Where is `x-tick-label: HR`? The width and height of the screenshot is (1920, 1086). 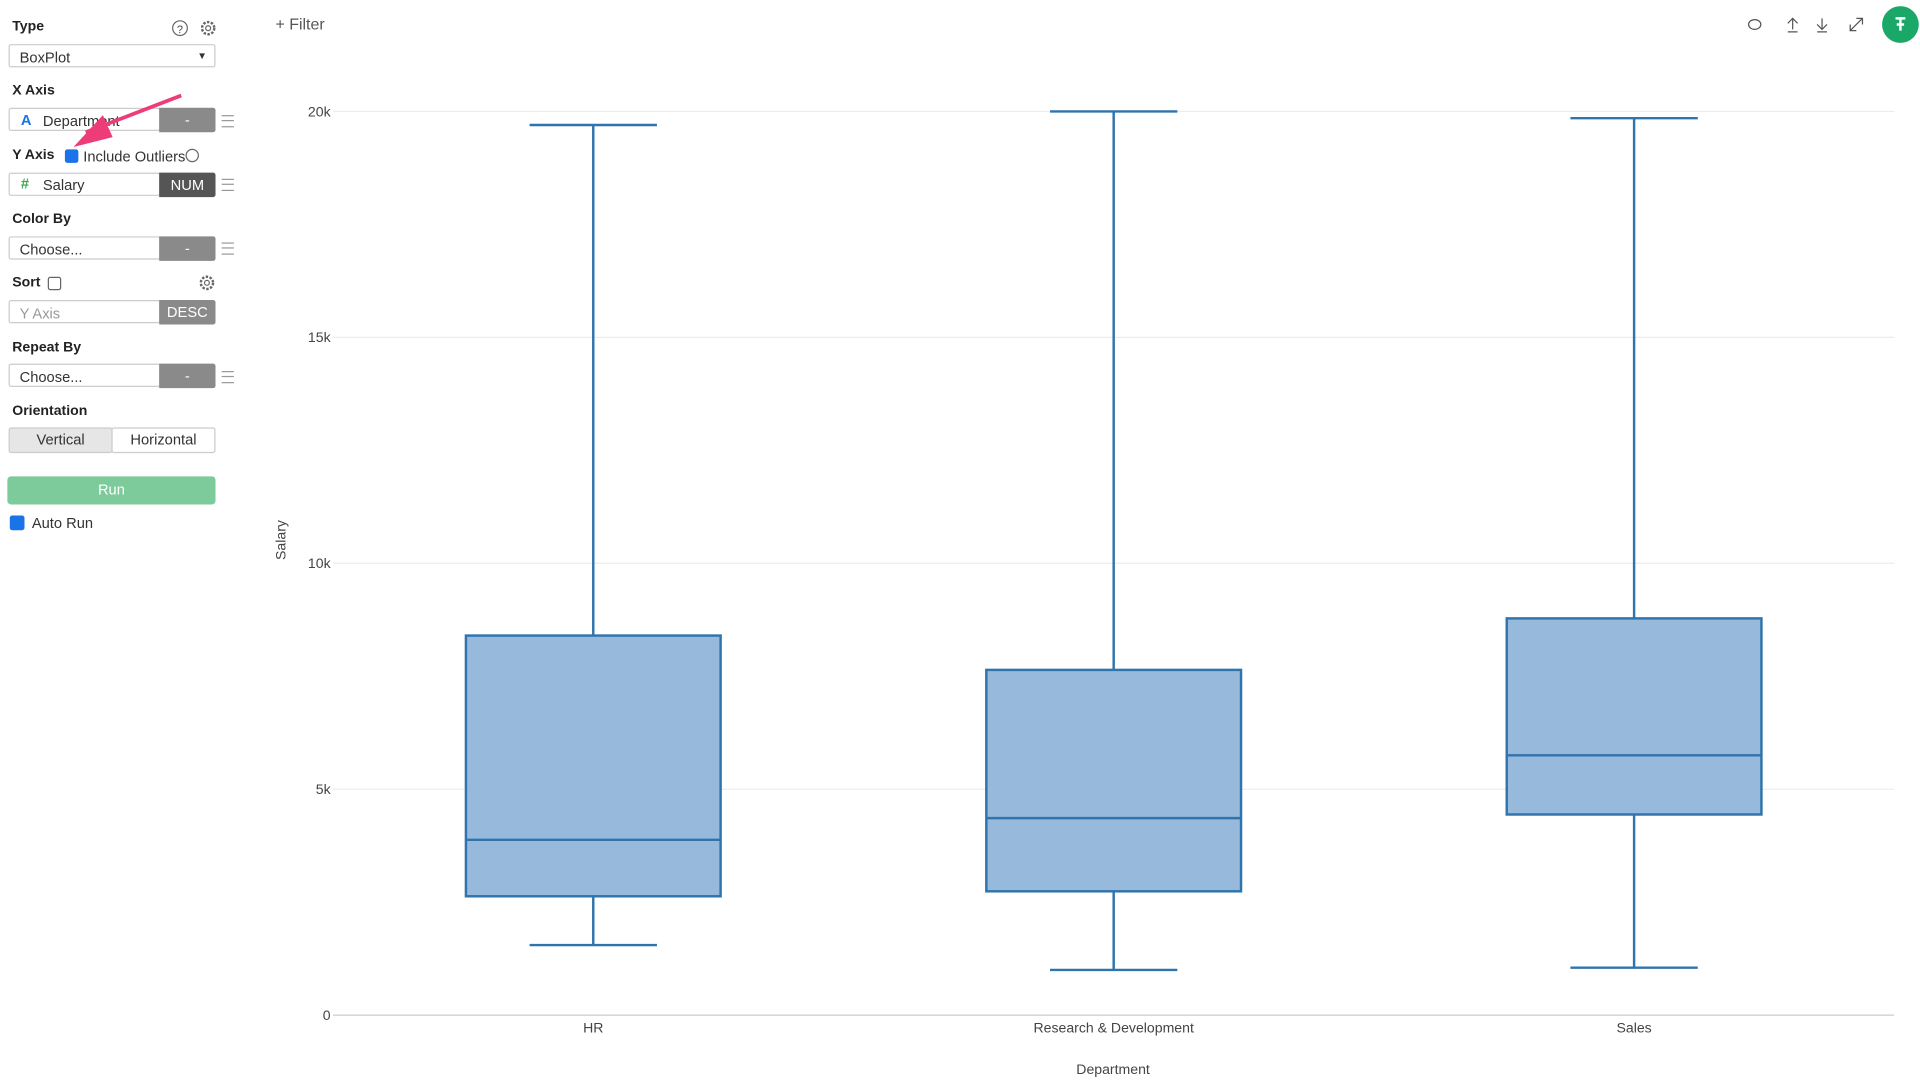 x-tick-label: HR is located at coordinates (593, 1027).